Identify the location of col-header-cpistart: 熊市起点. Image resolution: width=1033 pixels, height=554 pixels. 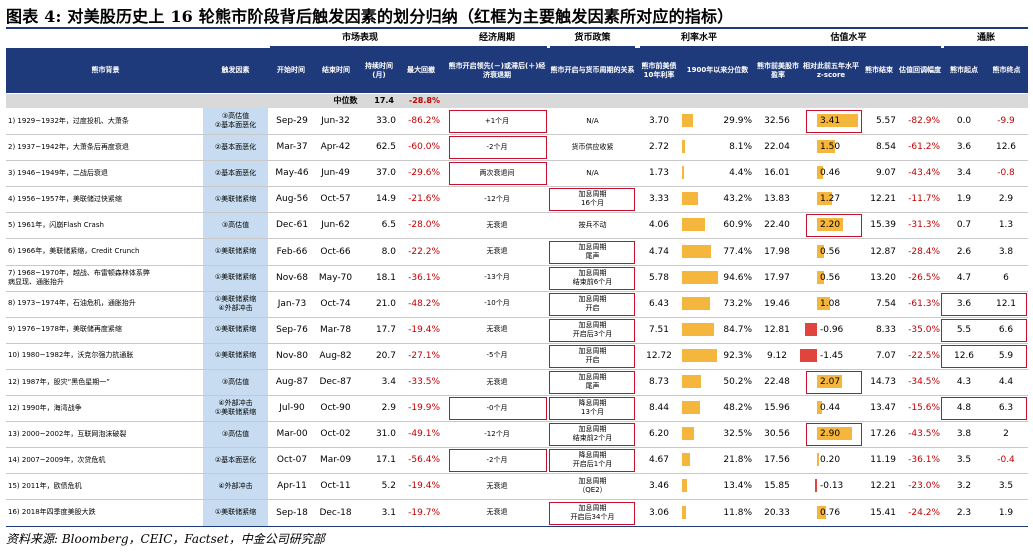
(964, 70).